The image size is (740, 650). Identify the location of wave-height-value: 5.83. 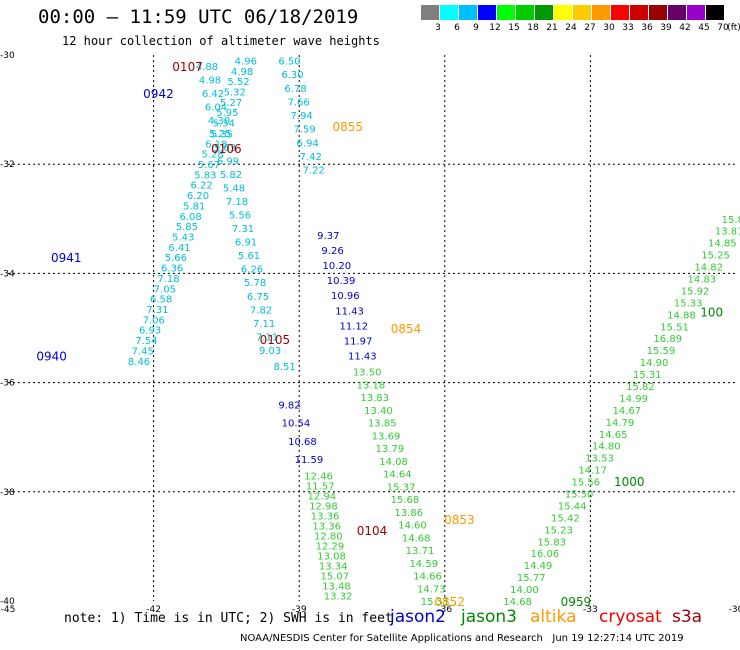
(205, 175).